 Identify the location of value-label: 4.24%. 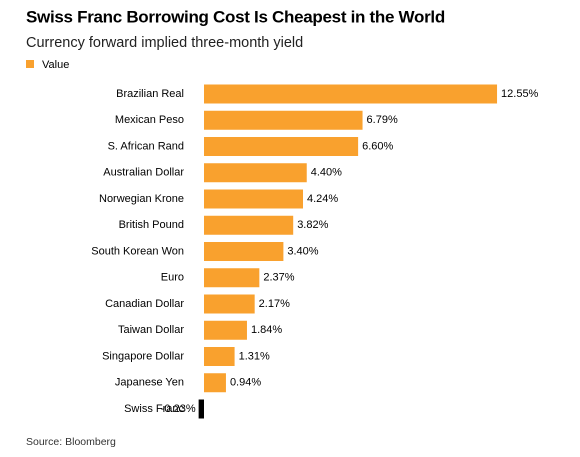
(322, 199).